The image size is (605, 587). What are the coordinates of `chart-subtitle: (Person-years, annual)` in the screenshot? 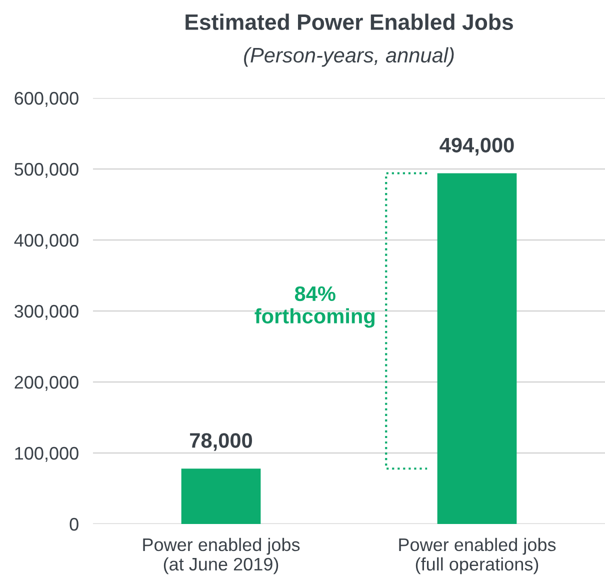 It's located at (349, 57).